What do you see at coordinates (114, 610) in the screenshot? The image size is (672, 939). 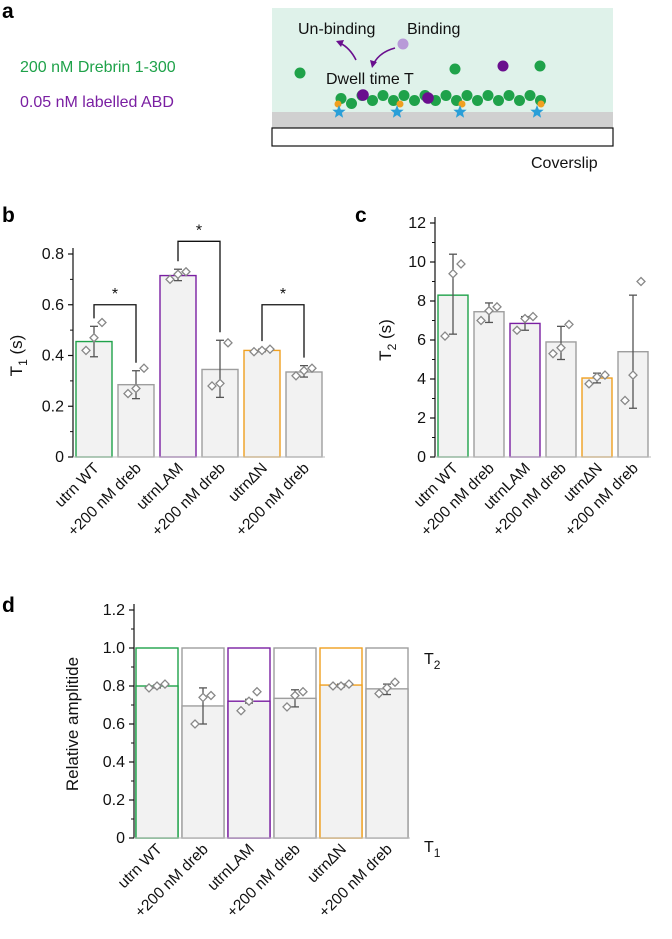 I see `y-tick-label: 1.2` at bounding box center [114, 610].